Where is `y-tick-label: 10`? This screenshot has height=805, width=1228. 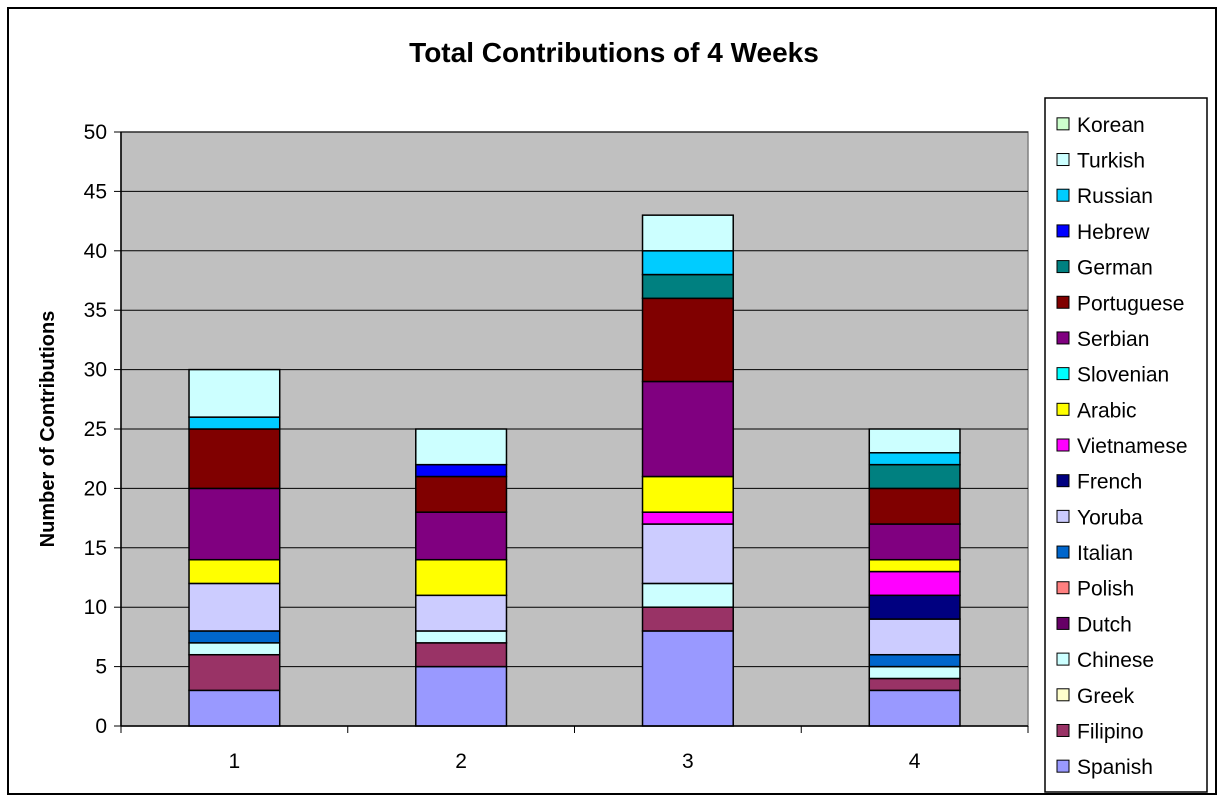
y-tick-label: 10 is located at coordinates (95, 607).